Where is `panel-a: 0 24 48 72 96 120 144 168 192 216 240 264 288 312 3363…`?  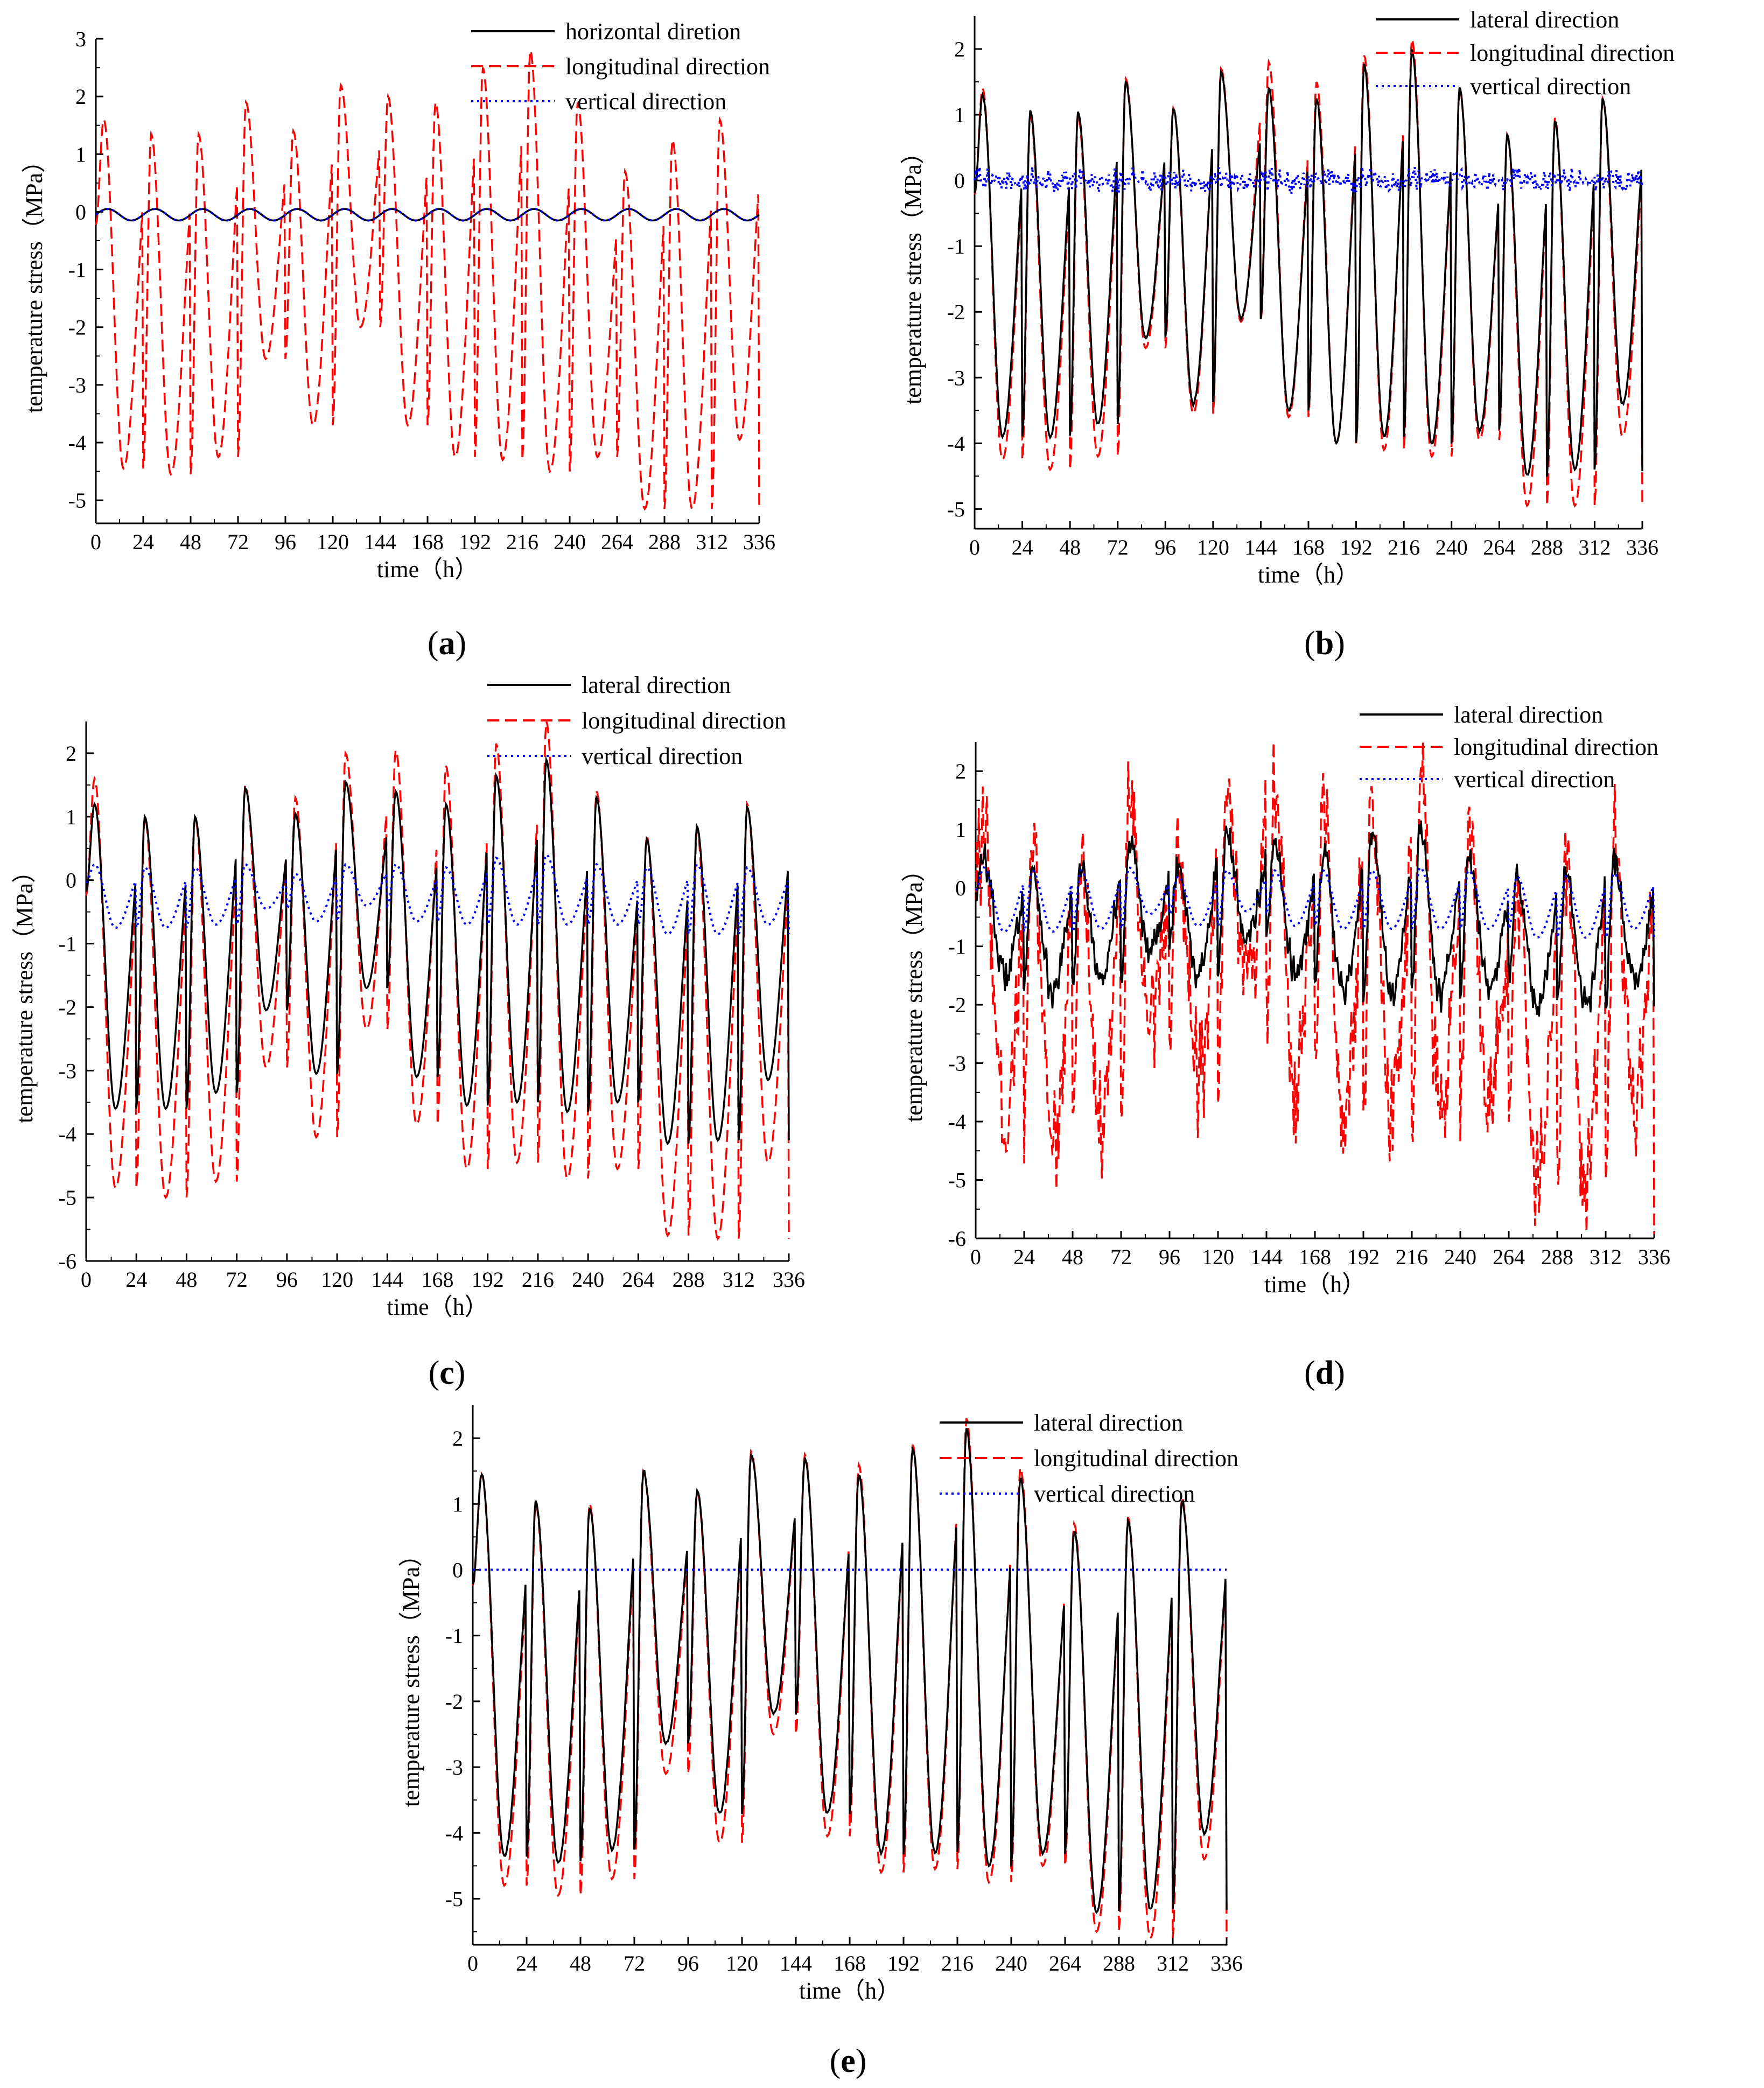 panel-a: 0 24 48 72 96 120 144 168 192 216 240 264 288 312 3363… is located at coordinates (398, 340).